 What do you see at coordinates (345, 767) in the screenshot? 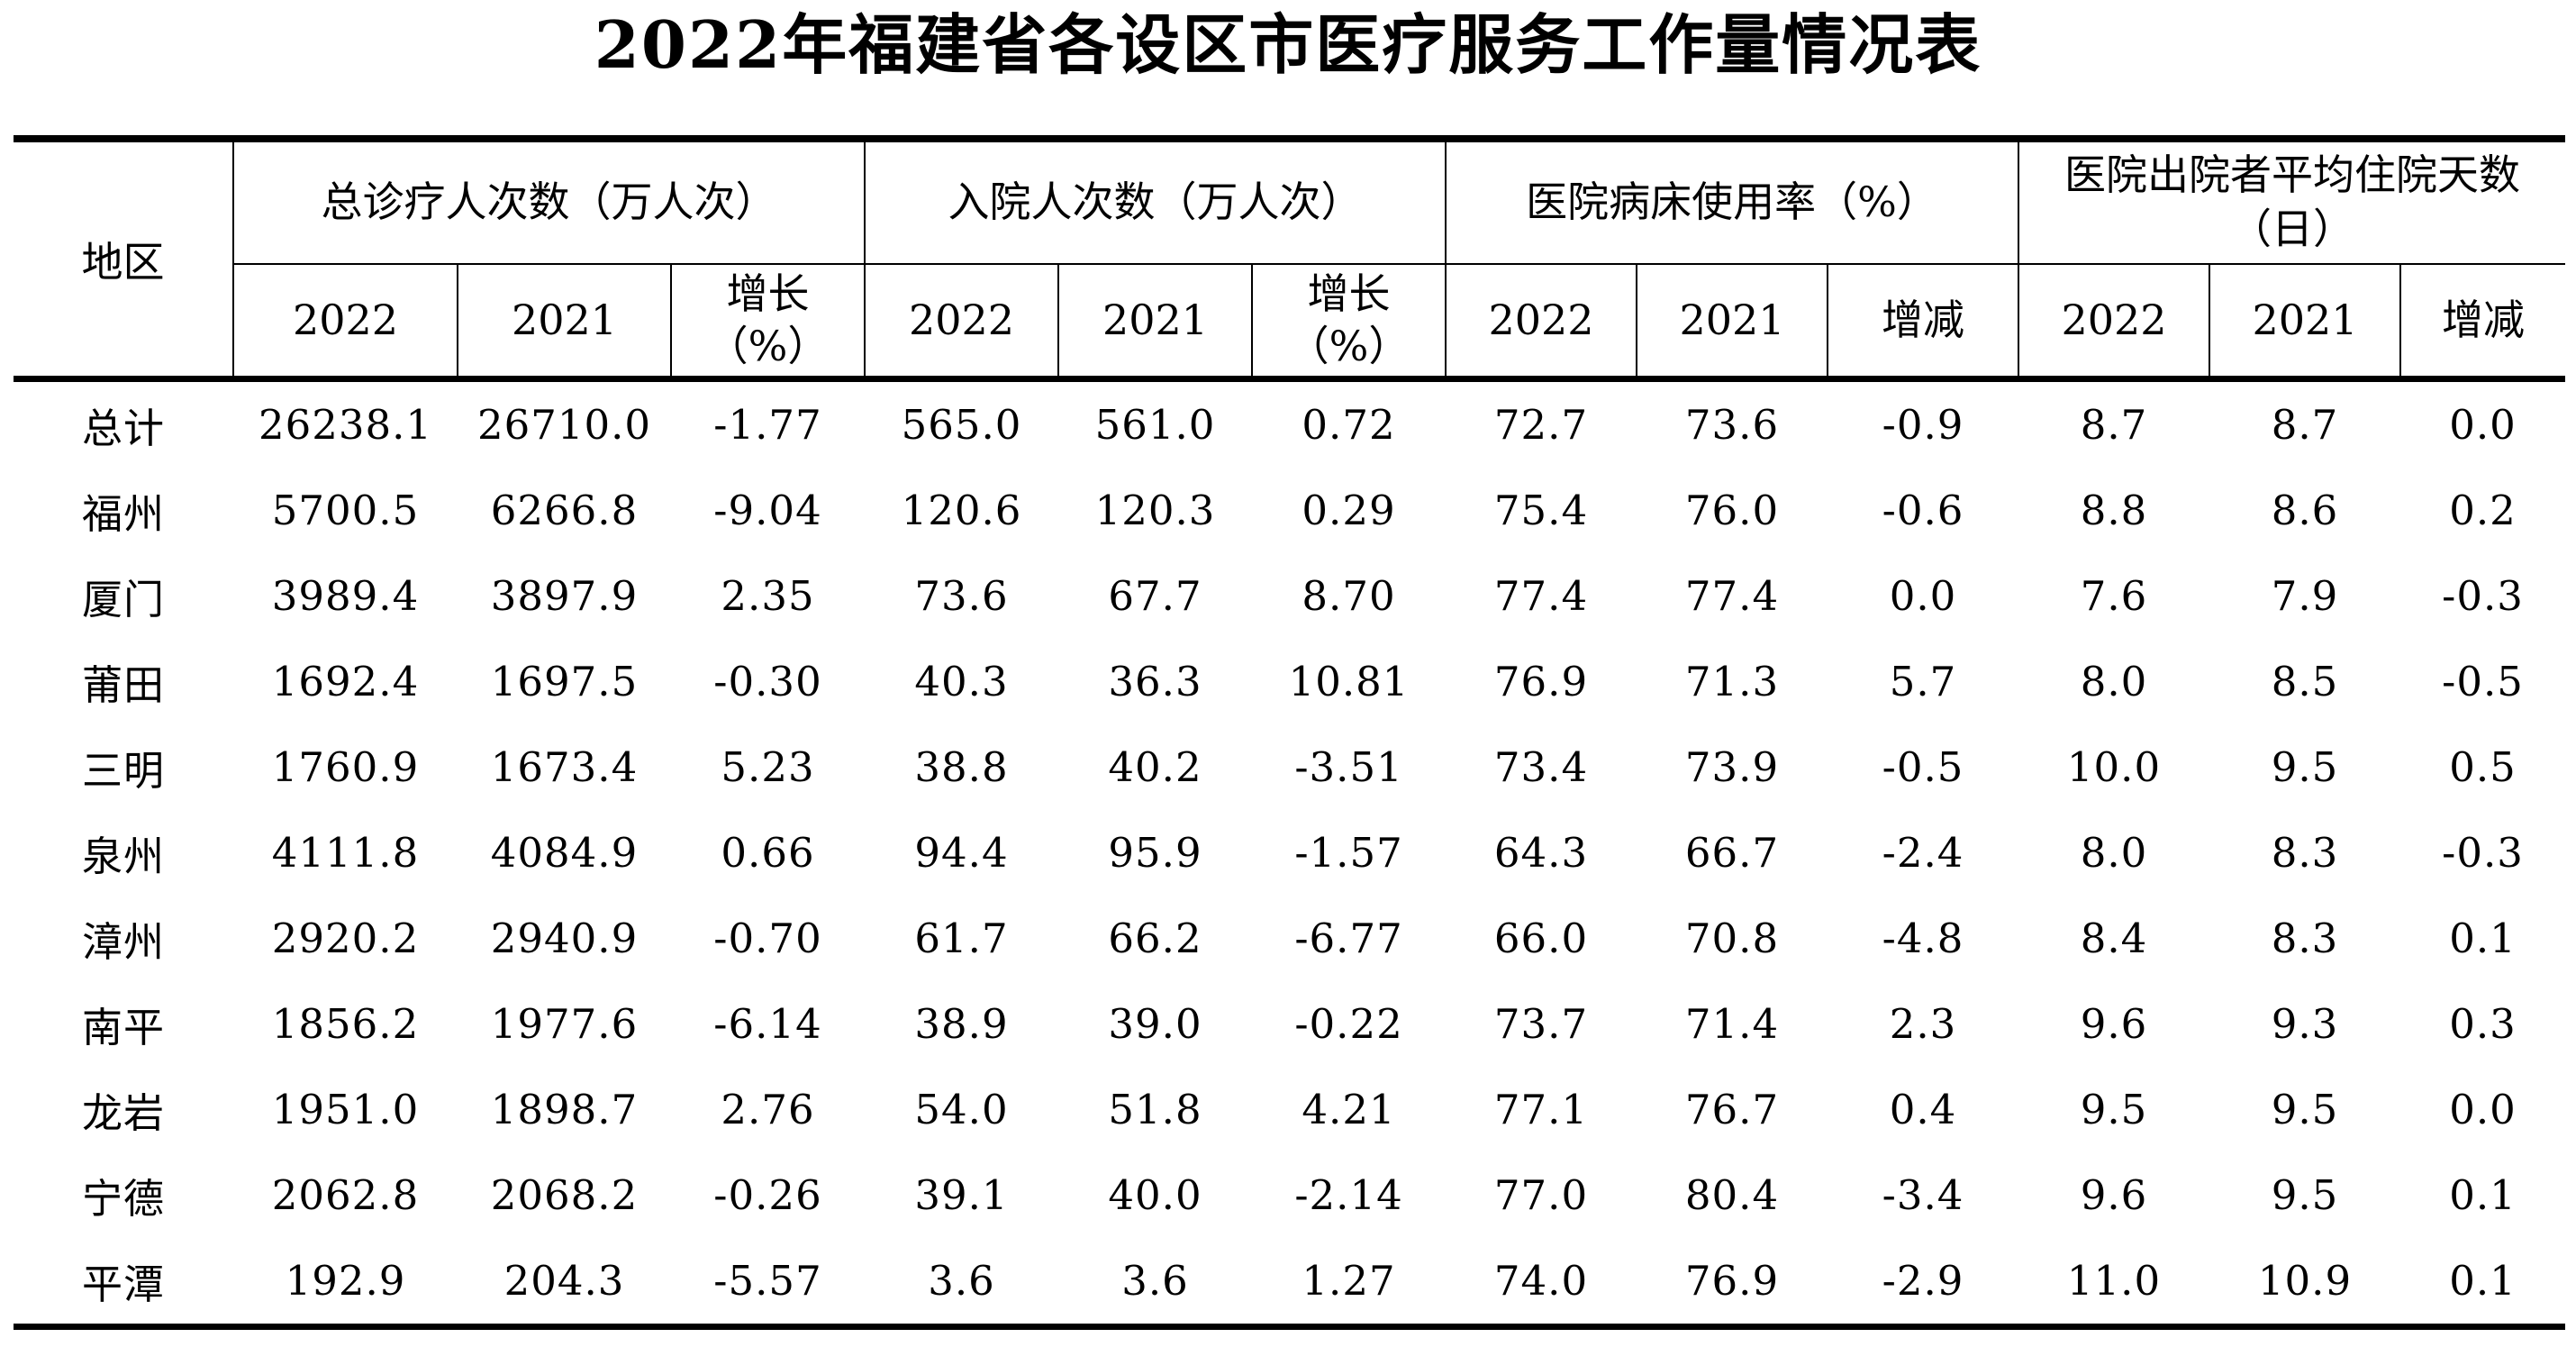
I see `value-cell: 1760.9` at bounding box center [345, 767].